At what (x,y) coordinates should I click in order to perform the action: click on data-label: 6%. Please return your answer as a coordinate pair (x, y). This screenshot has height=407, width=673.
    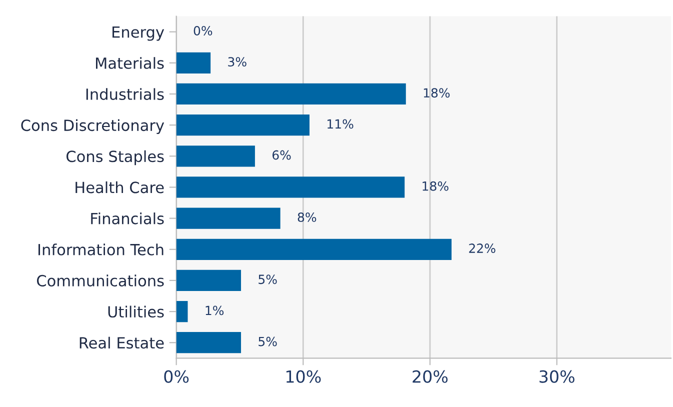
    Looking at the image, I should click on (281, 155).